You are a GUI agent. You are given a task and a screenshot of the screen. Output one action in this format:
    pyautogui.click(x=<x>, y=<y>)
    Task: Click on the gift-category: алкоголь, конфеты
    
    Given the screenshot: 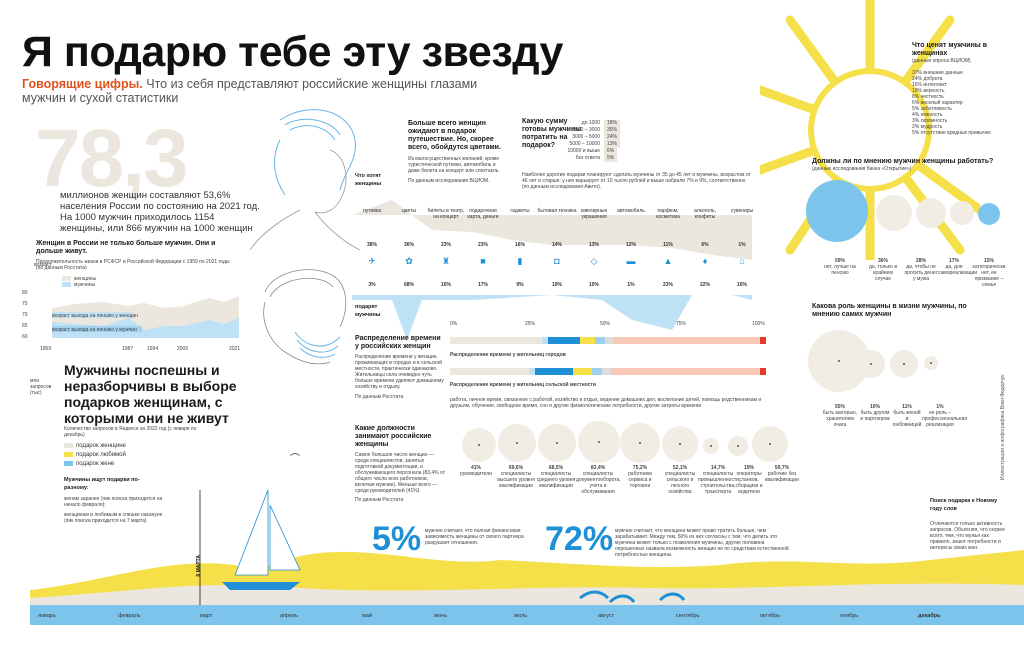 What is the action you would take?
    pyautogui.click(x=705, y=214)
    